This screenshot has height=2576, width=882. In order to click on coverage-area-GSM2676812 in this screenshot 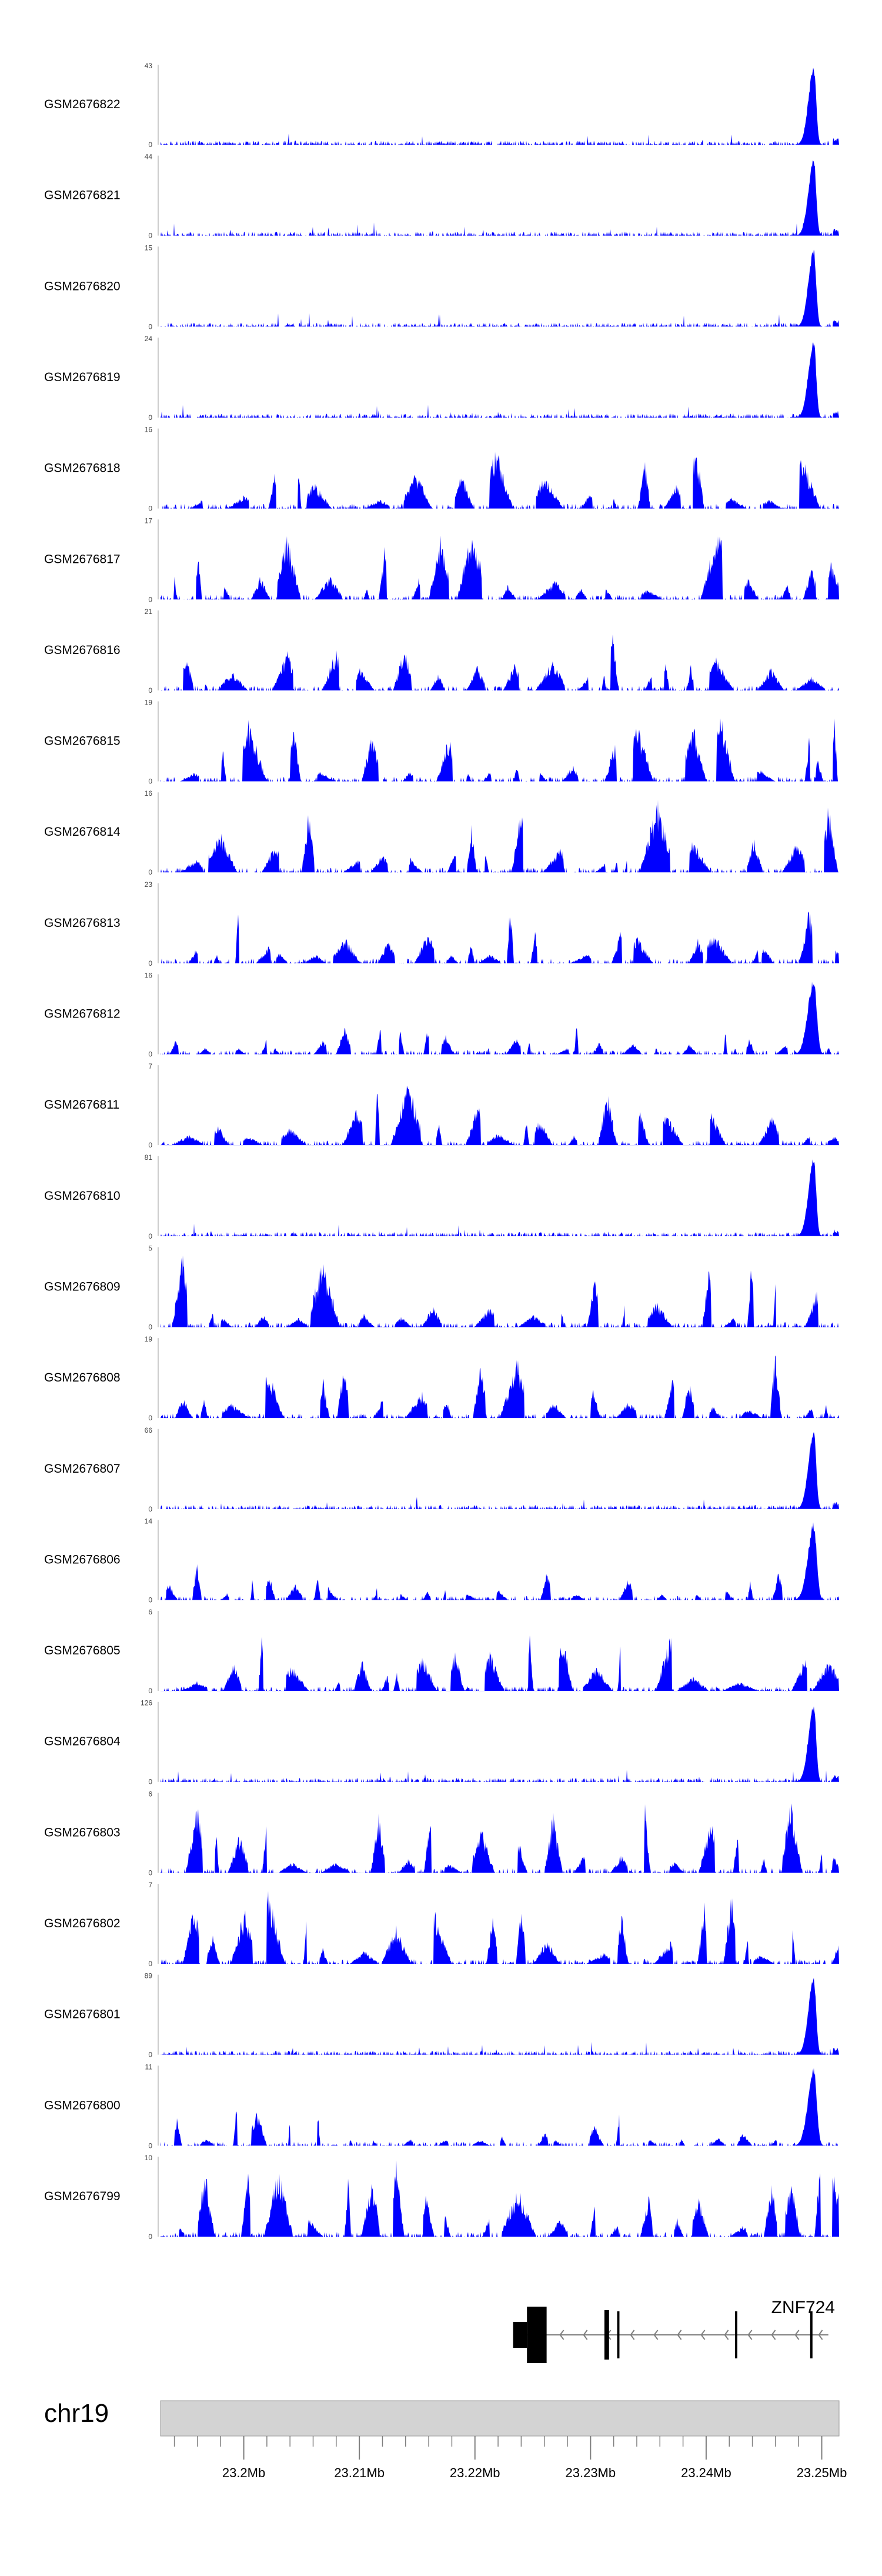, I will do `click(500, 1018)`.